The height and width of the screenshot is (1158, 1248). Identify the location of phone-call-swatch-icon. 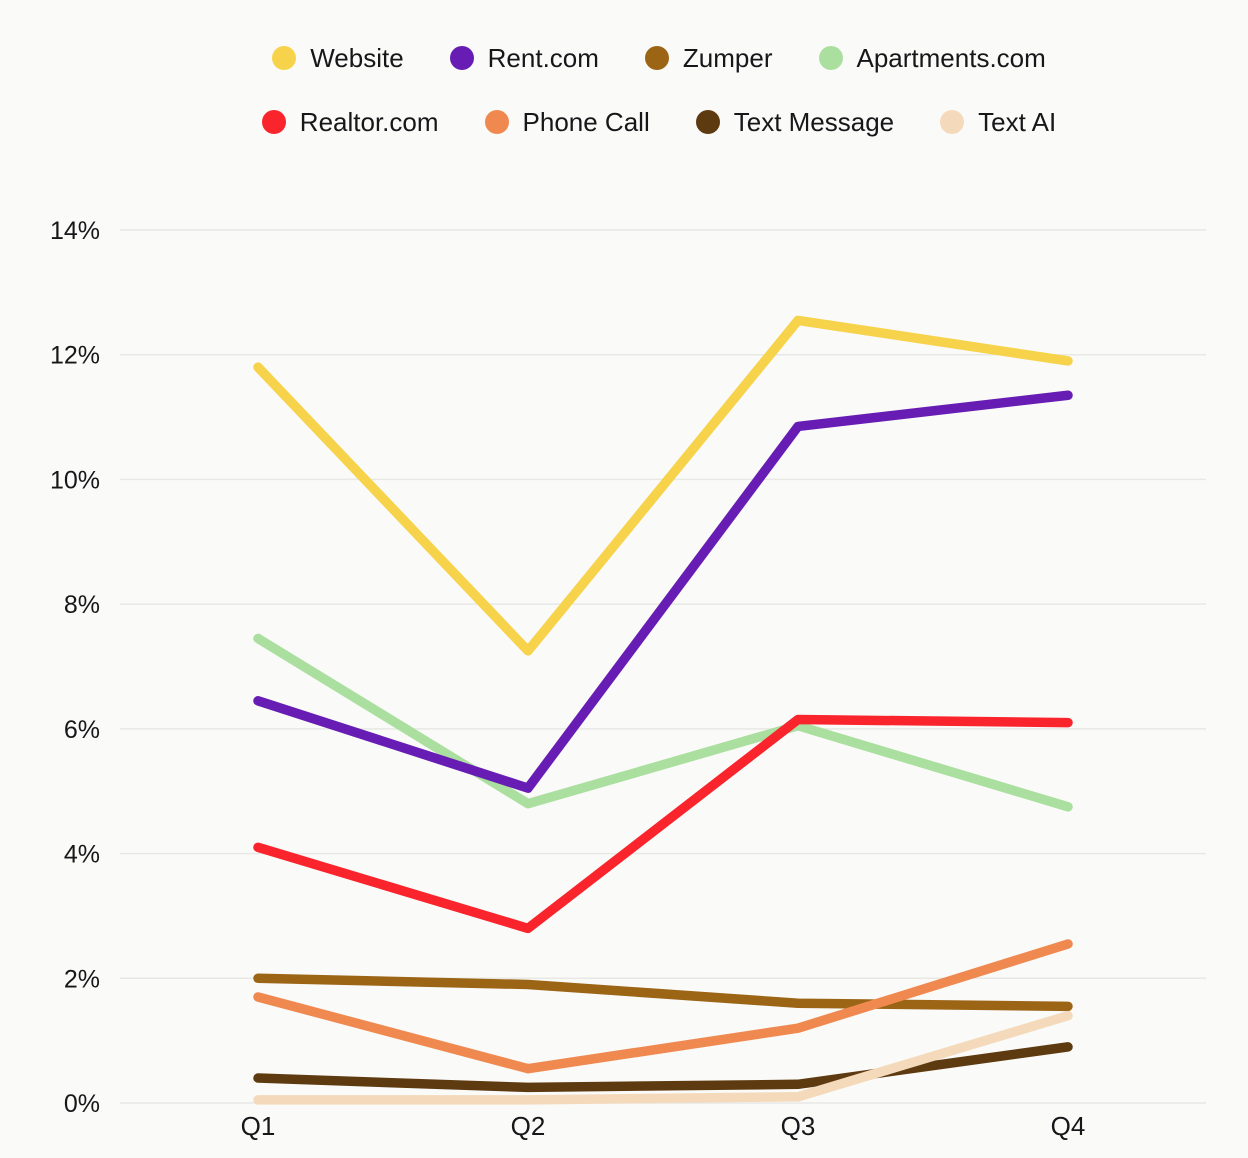
(496, 122).